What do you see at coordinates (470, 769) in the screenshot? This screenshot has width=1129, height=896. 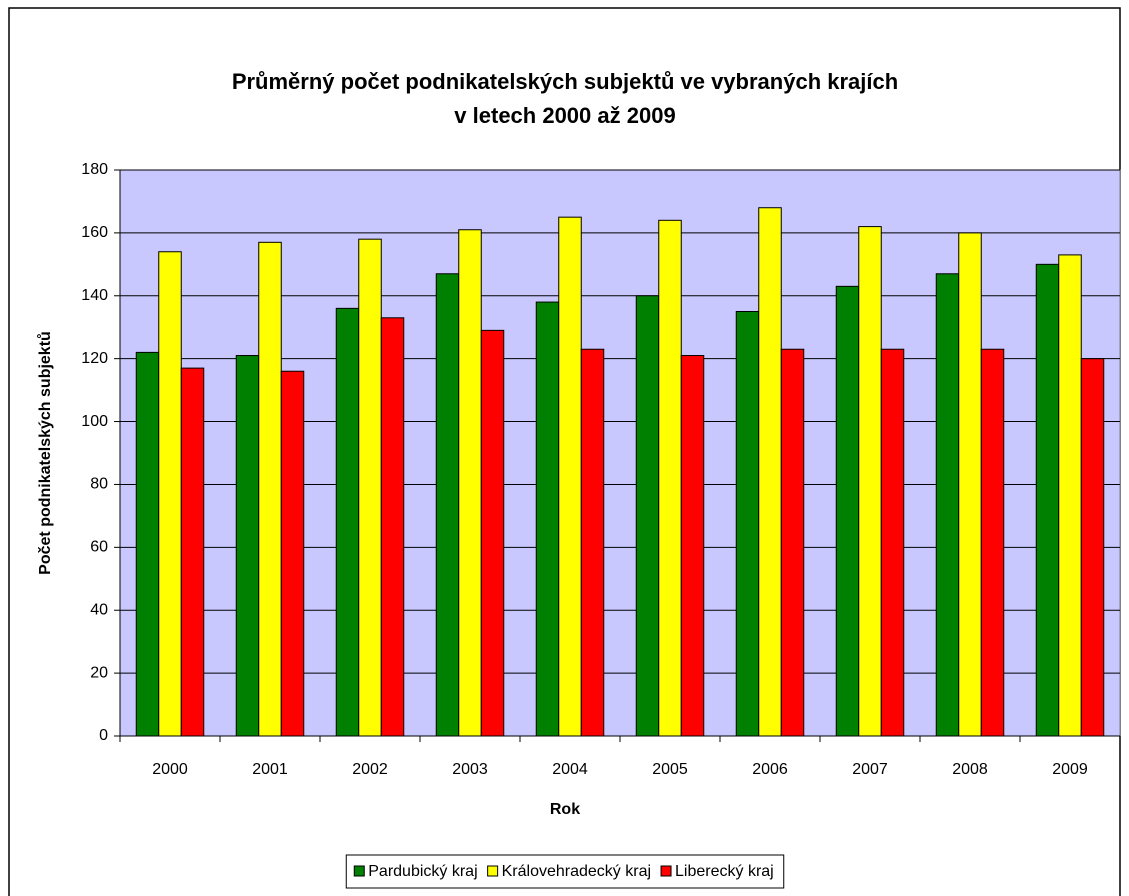 I see `x-tick-label: 2003` at bounding box center [470, 769].